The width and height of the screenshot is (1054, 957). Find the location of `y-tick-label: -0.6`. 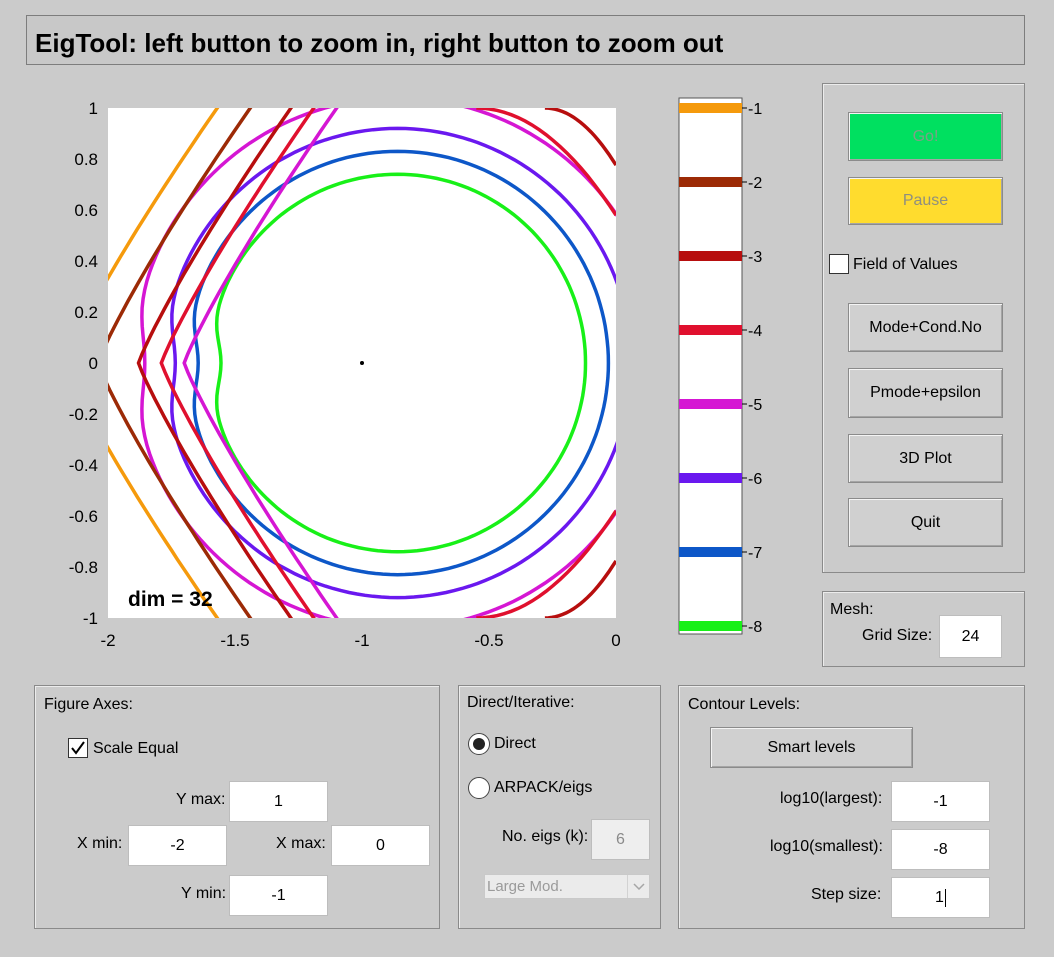

y-tick-label: -0.6 is located at coordinates (83, 516).